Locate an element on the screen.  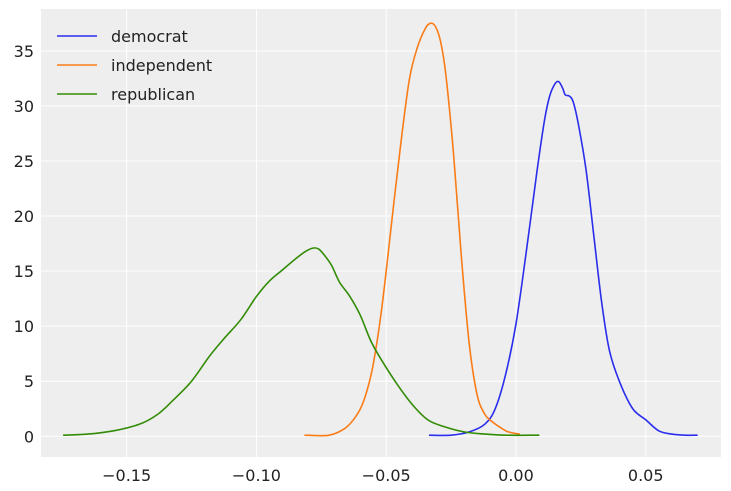
y-tick-label: 30 is located at coordinates (24, 106).